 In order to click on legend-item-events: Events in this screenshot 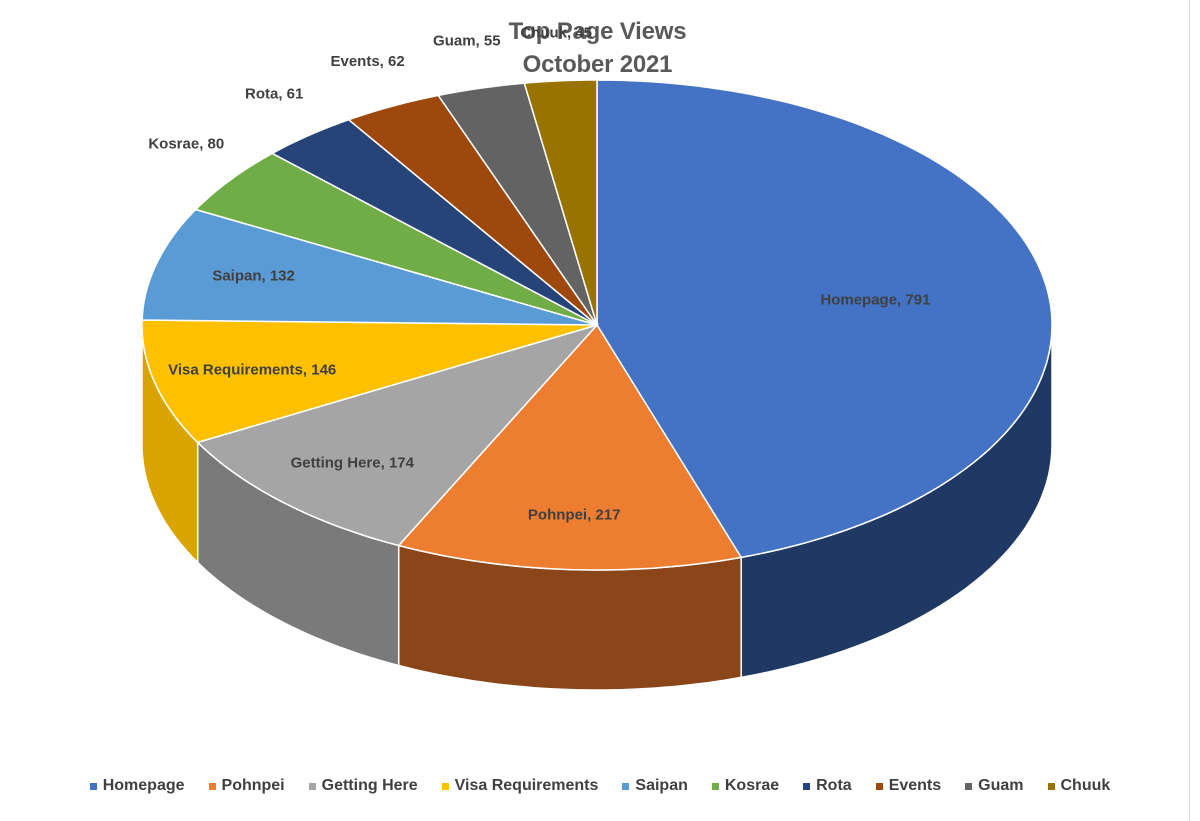, I will do `click(908, 786)`.